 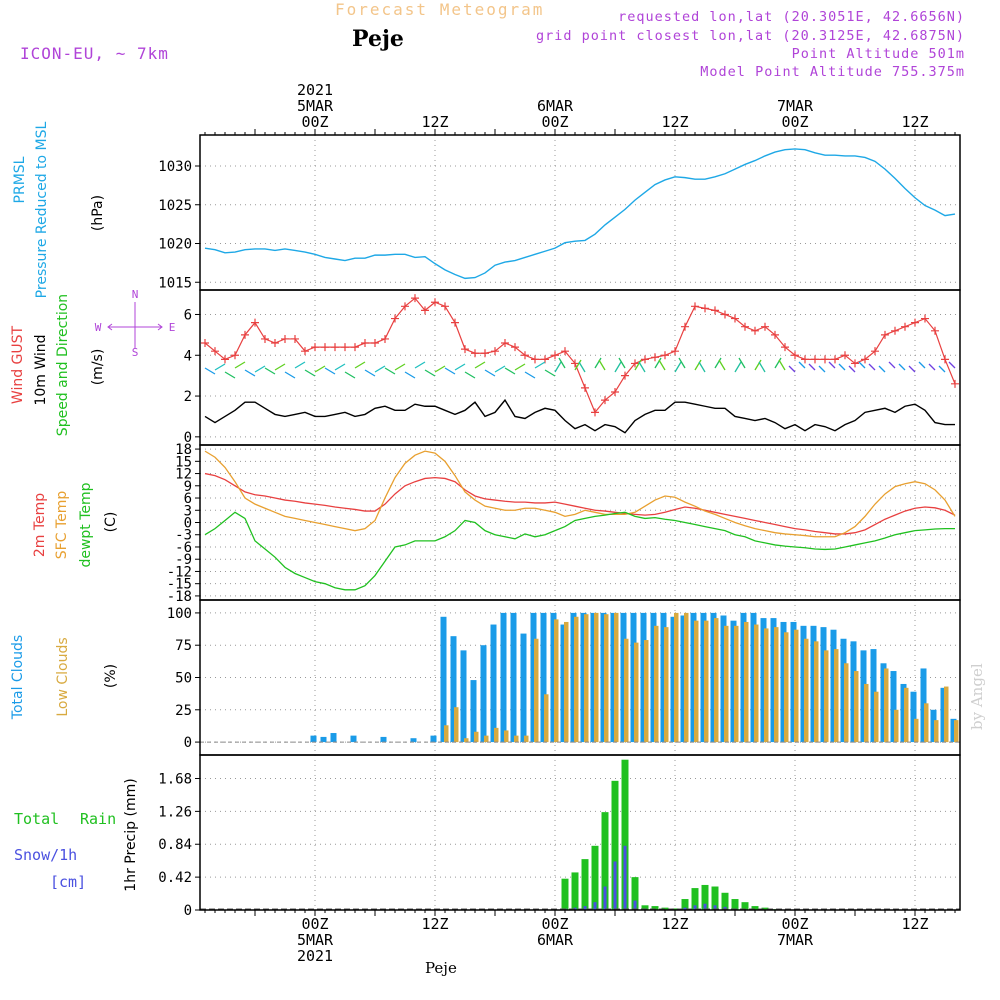 What do you see at coordinates (18, 677) in the screenshot?
I see `clouds-total-label: Total Clouds` at bounding box center [18, 677].